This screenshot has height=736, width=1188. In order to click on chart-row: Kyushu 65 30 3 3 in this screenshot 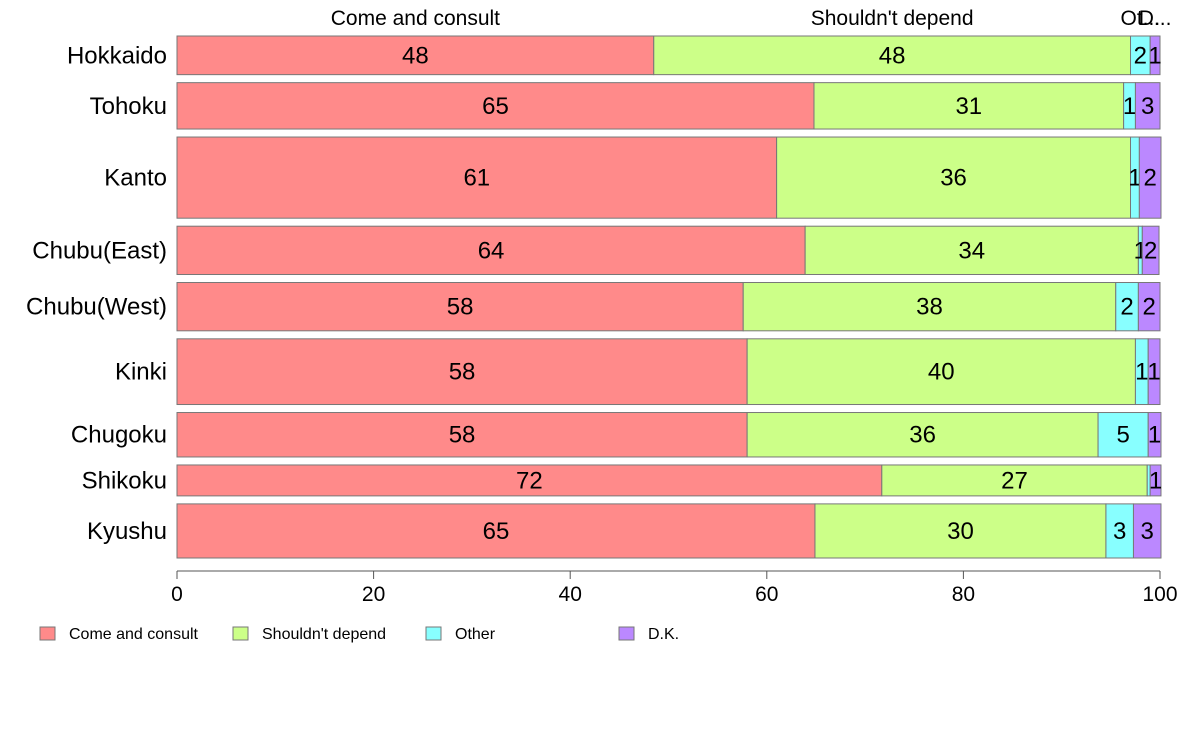, I will do `click(624, 531)`.